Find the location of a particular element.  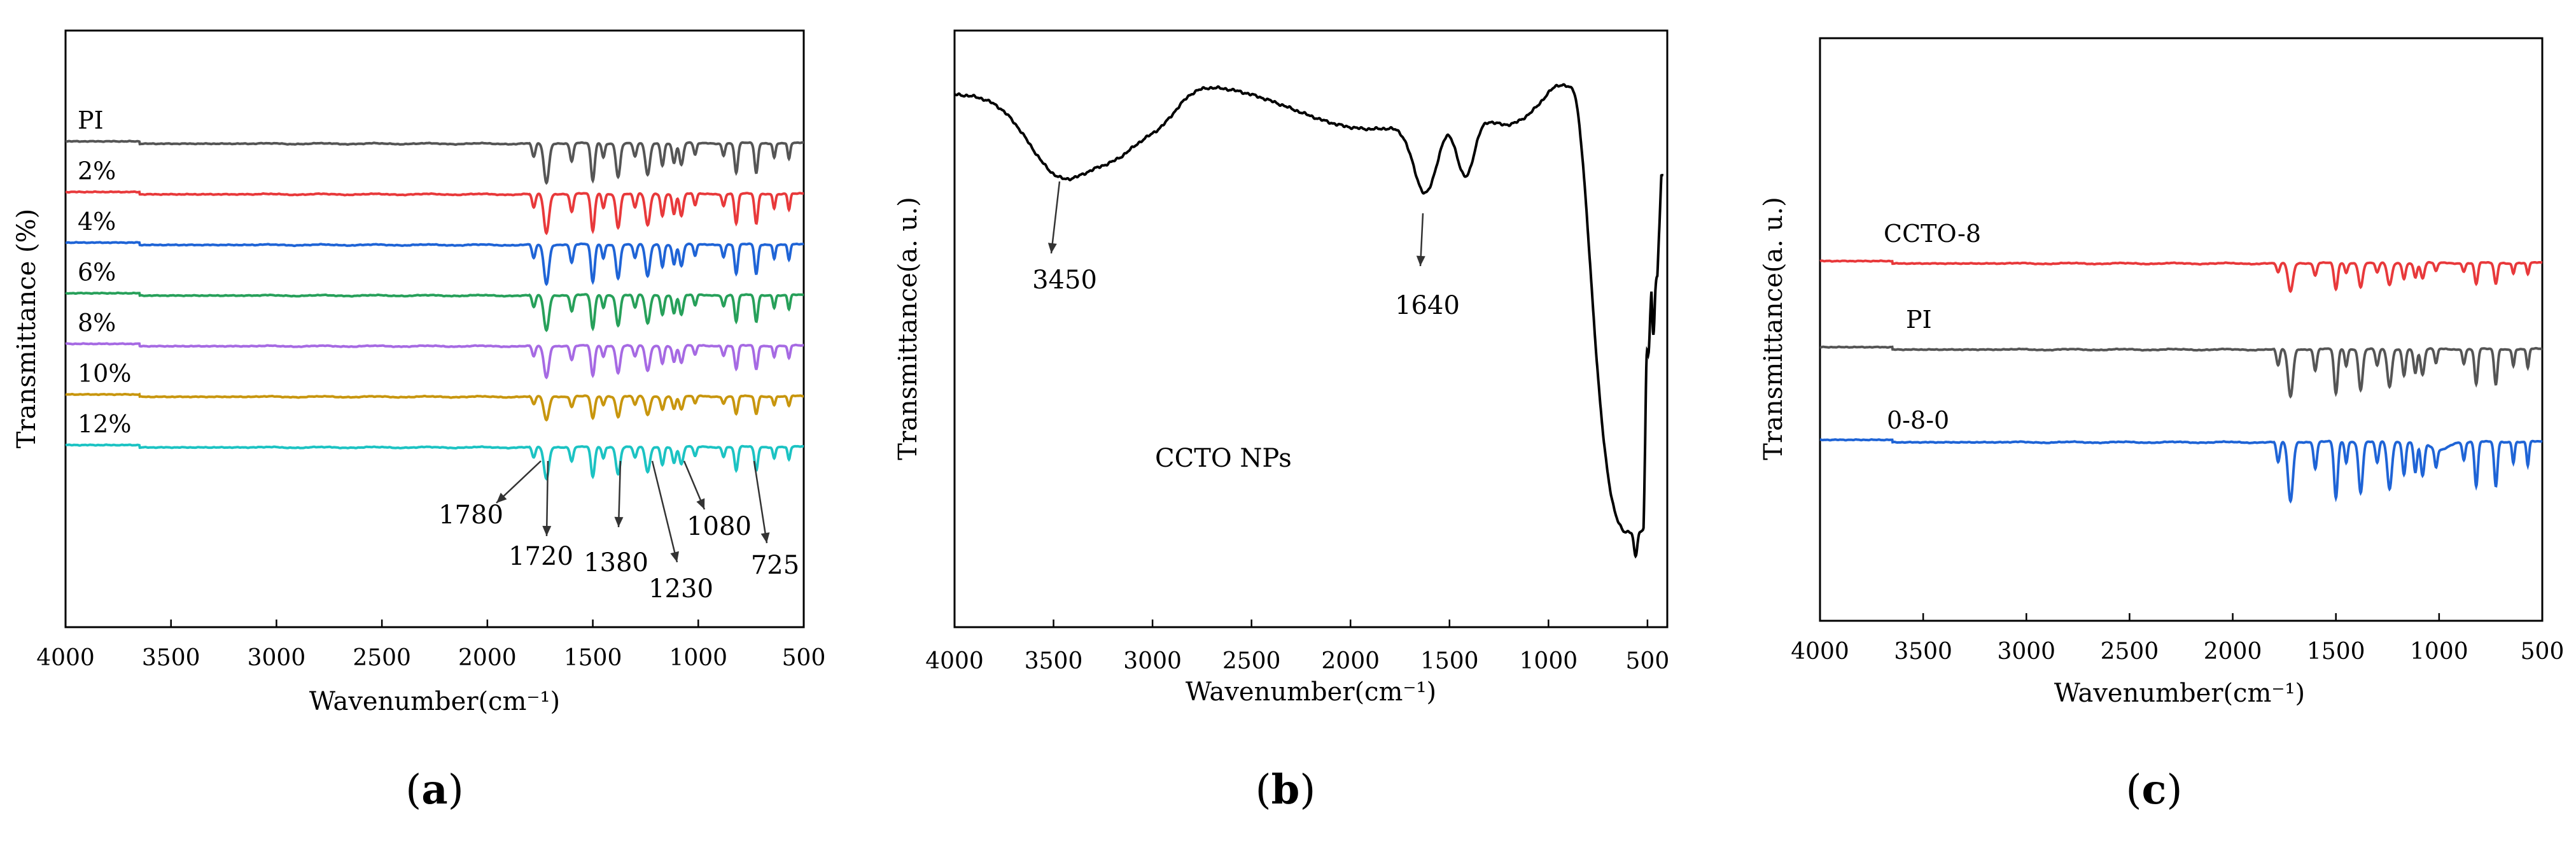

panel-c-series-labels: CCTO-8 PI 0-8-0 is located at coordinates (1932, 327).